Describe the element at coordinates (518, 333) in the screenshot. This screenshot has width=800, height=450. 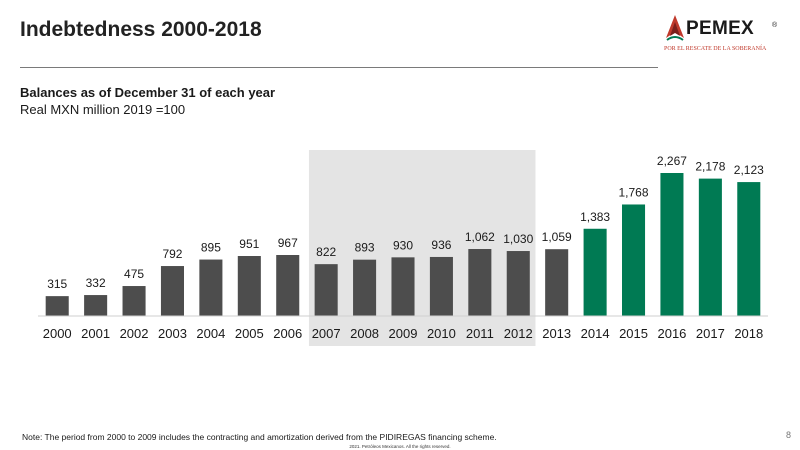
I see `x-tick-label-2012: 2012` at that location.